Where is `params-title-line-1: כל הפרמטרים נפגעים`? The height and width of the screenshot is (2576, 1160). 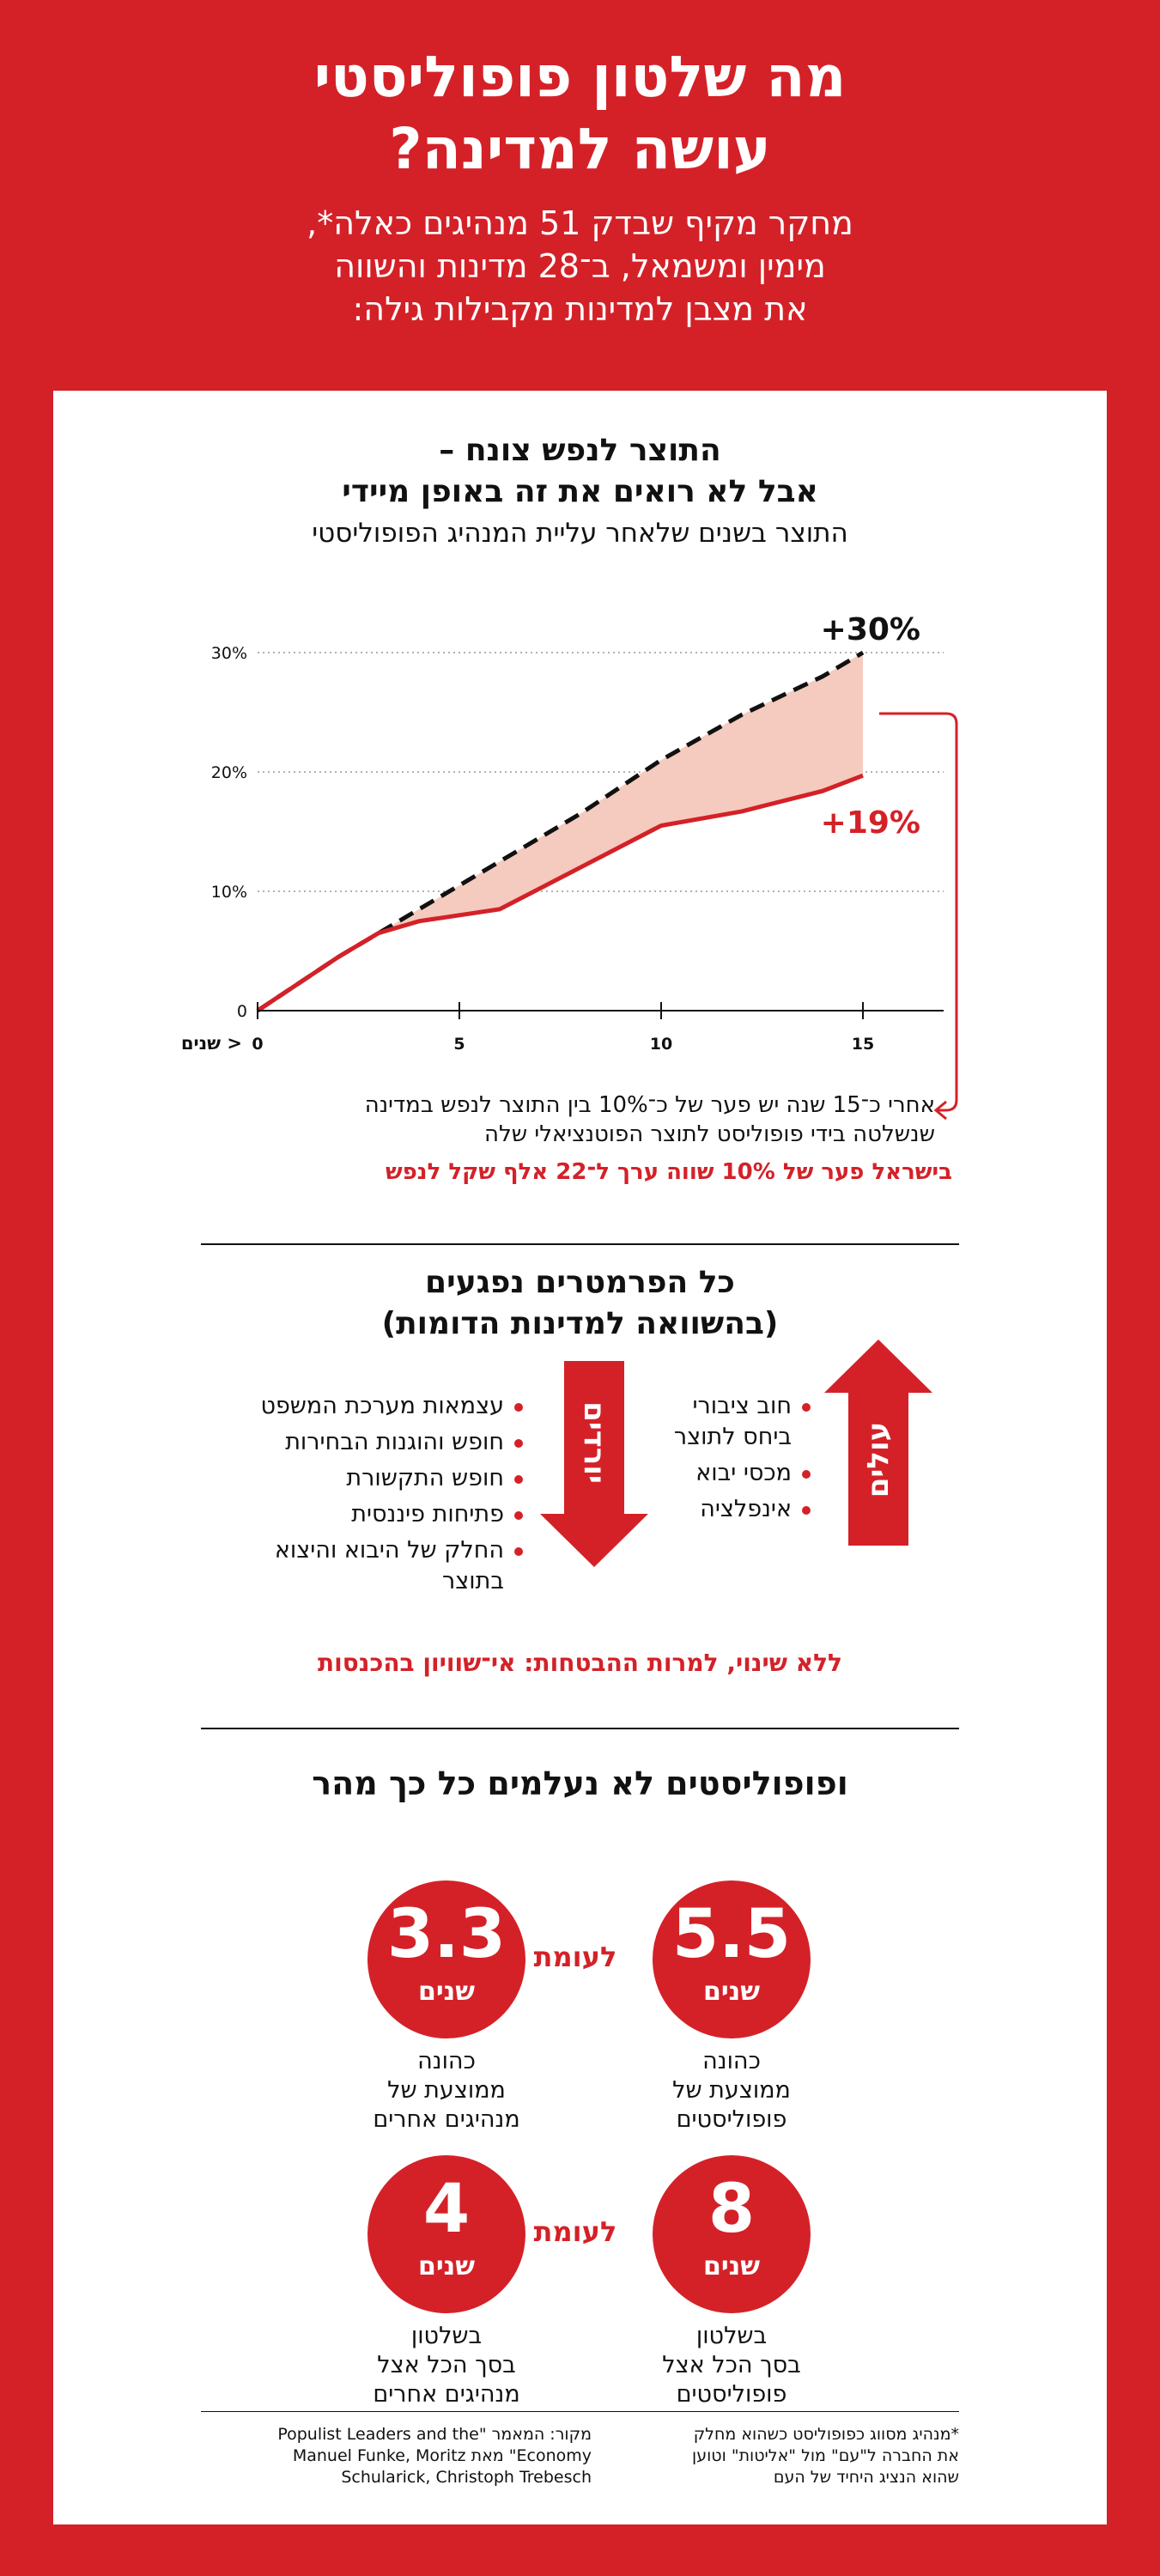 params-title-line-1: כל הפרמטרים נפגעים is located at coordinates (580, 1283).